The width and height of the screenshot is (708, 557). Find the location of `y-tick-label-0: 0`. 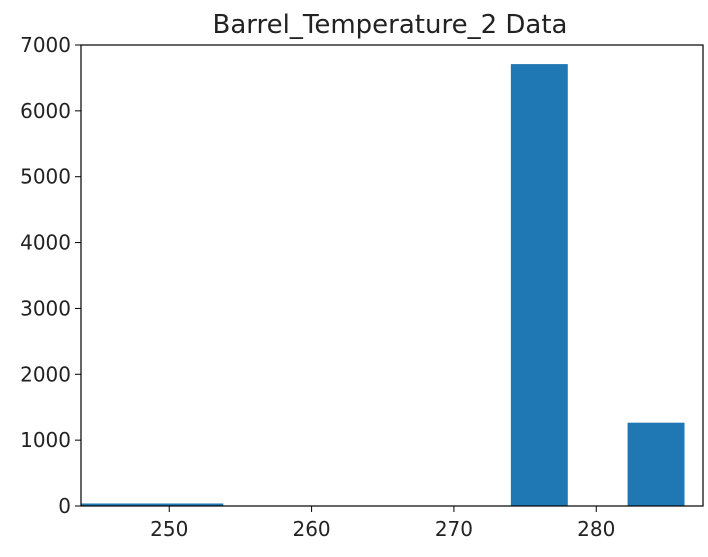

y-tick-label-0: 0 is located at coordinates (64, 506).